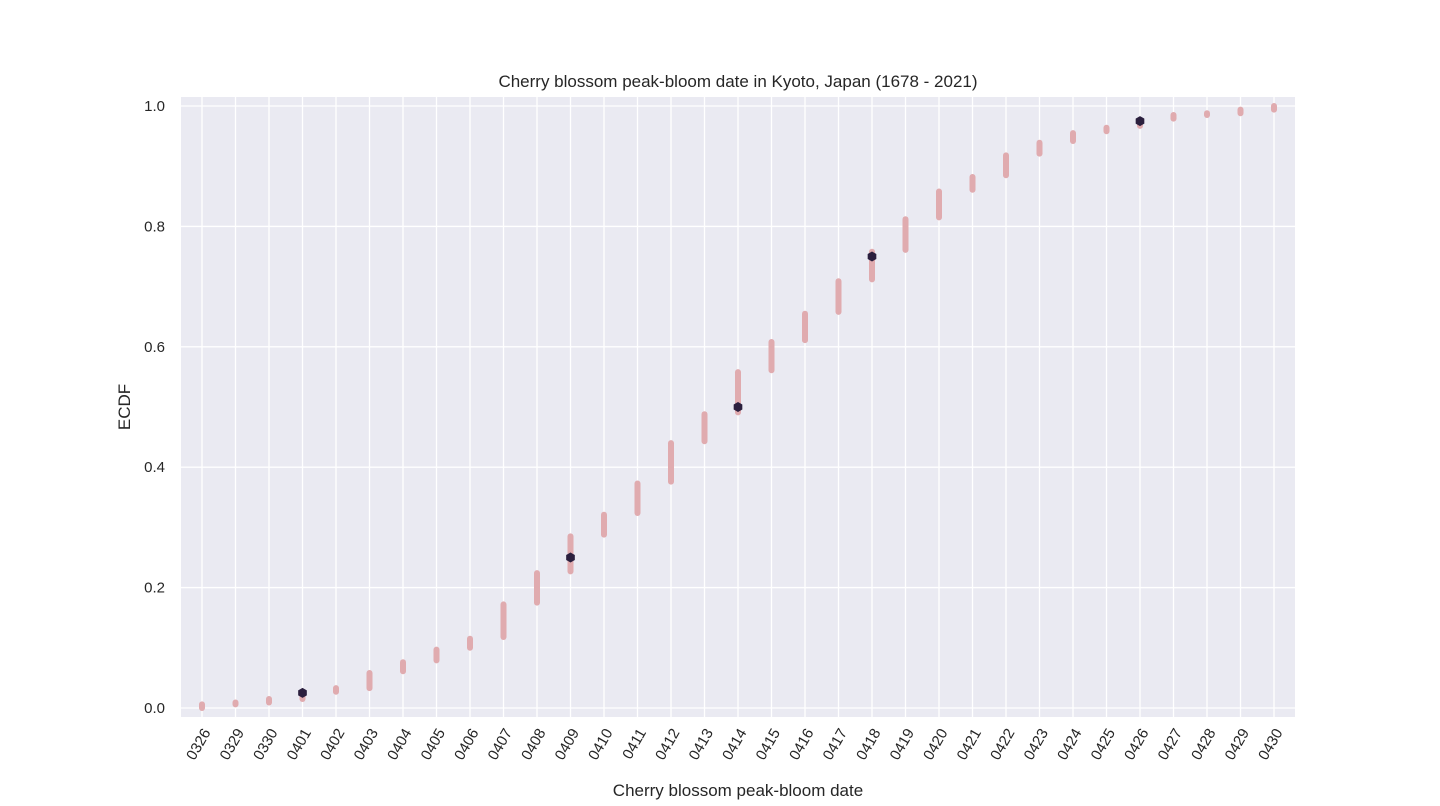  Describe the element at coordinates (154, 708) in the screenshot. I see `y-tick-label: 0.0` at that location.